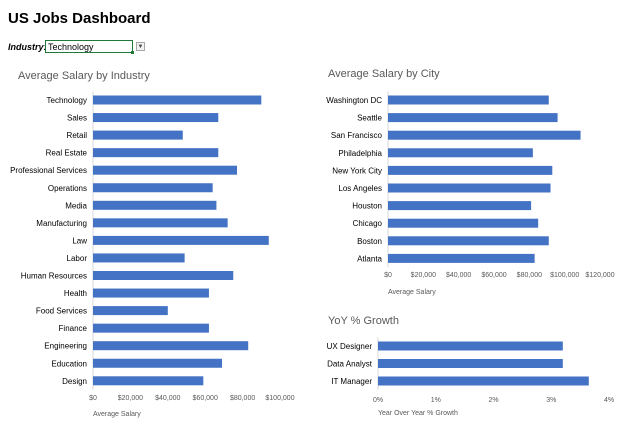 This screenshot has width=624, height=430. What do you see at coordinates (529, 275) in the screenshot?
I see `city-x-tick-label: $80,000` at bounding box center [529, 275].